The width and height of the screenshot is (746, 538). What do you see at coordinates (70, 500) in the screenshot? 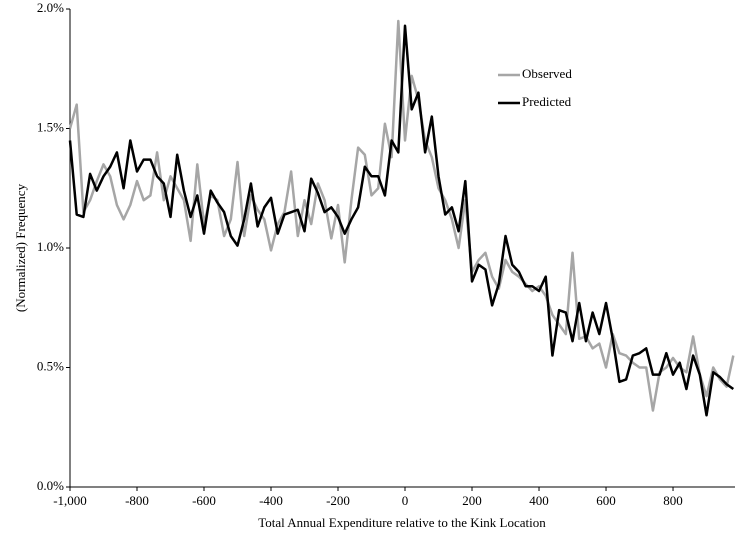
I see `x-tick-label: -1,000` at bounding box center [70, 500].